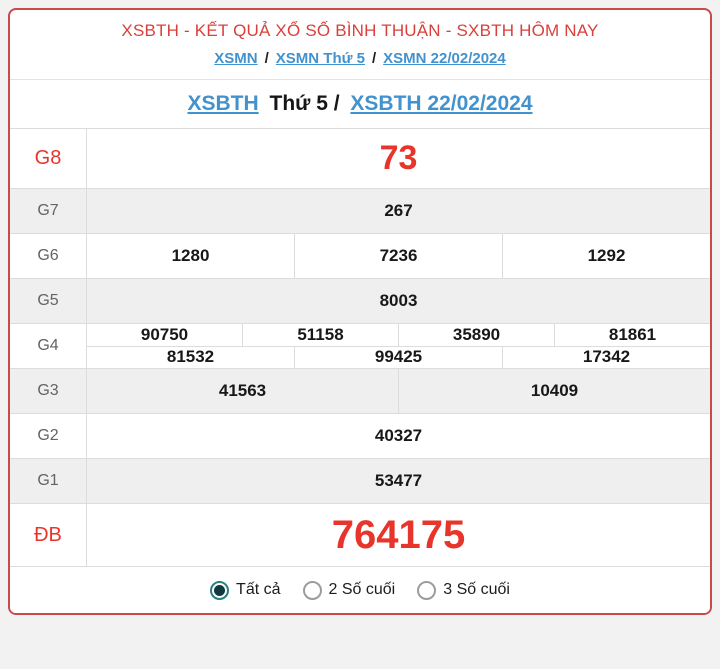  I want to click on prize-values-g6: 1280 7236 1292, so click(398, 256).